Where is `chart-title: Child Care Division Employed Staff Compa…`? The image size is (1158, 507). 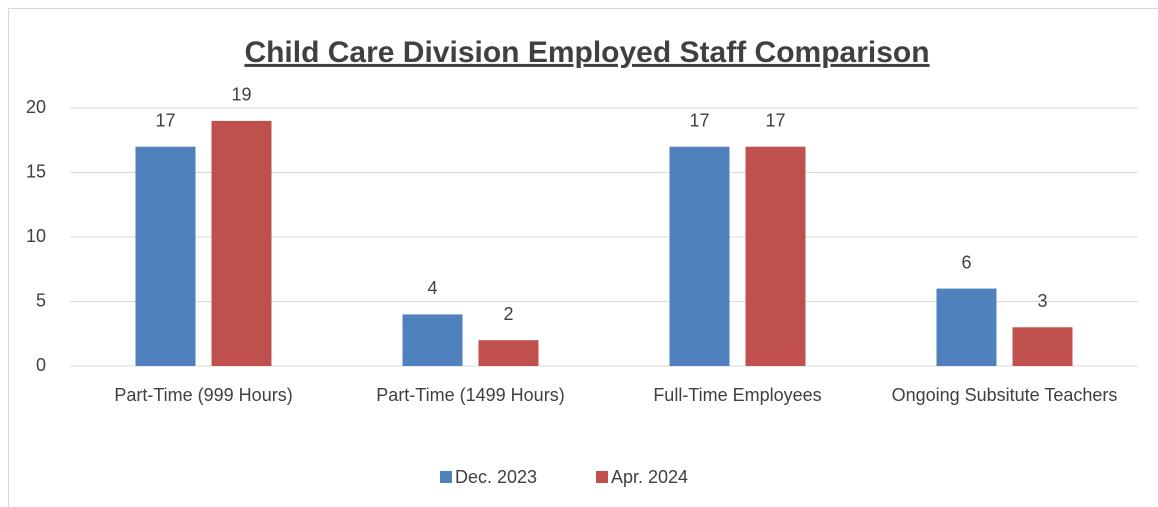
chart-title: Child Care Division Employed Staff Compa… is located at coordinates (586, 52).